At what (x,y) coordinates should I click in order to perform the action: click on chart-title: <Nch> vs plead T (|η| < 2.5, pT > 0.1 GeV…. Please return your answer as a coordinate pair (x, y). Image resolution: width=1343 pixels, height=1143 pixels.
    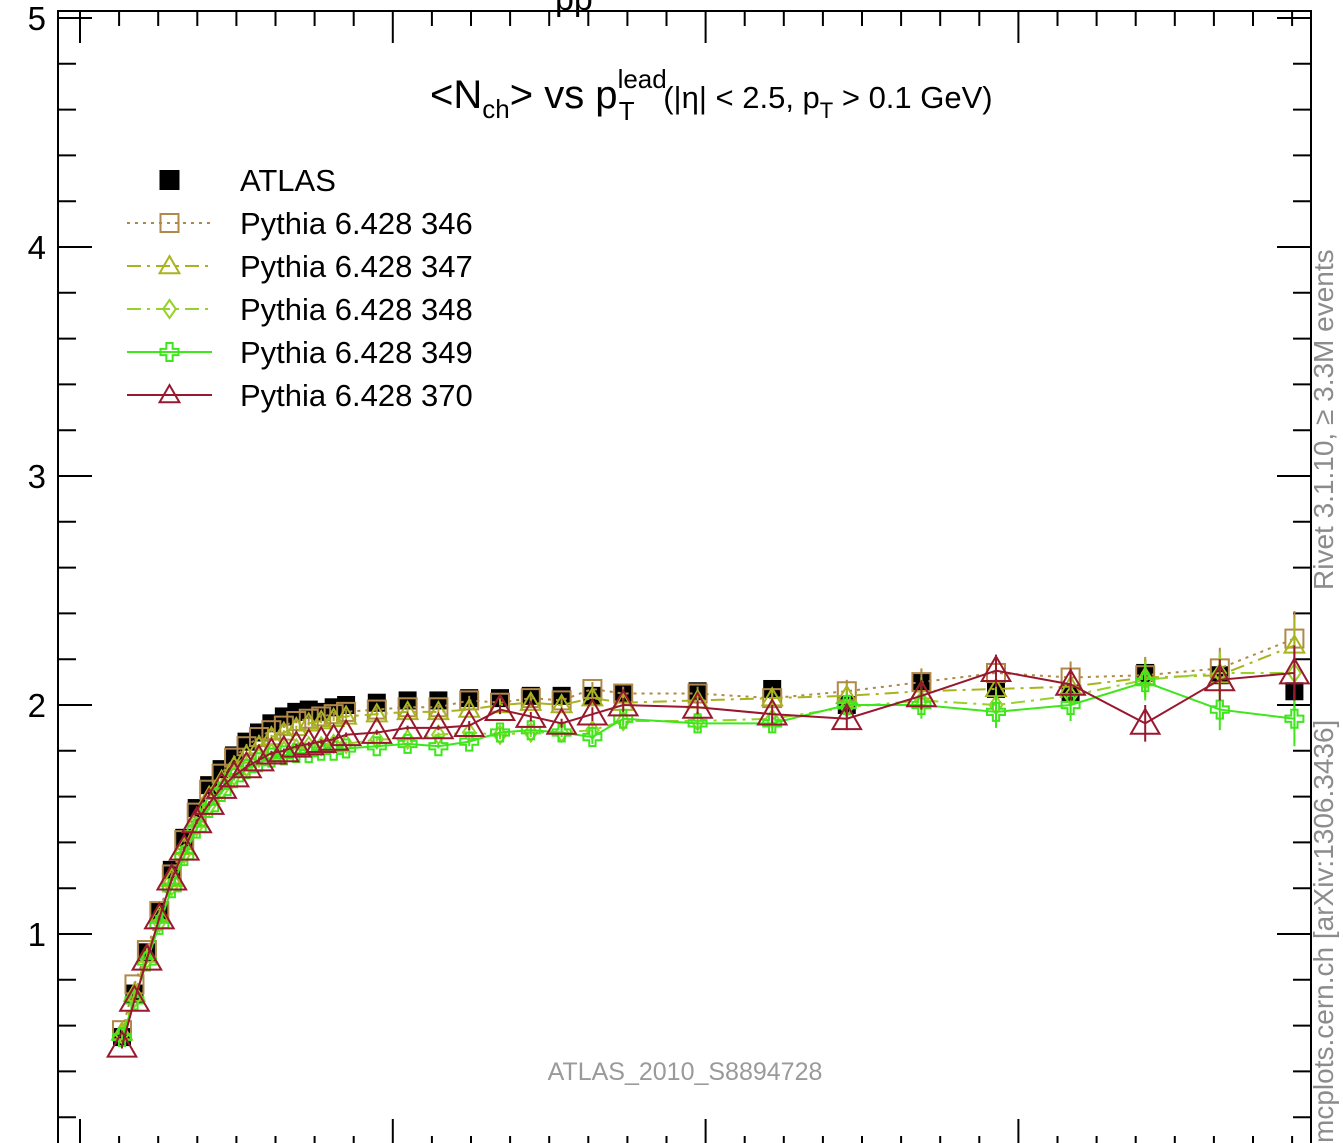
    Looking at the image, I should click on (711, 95).